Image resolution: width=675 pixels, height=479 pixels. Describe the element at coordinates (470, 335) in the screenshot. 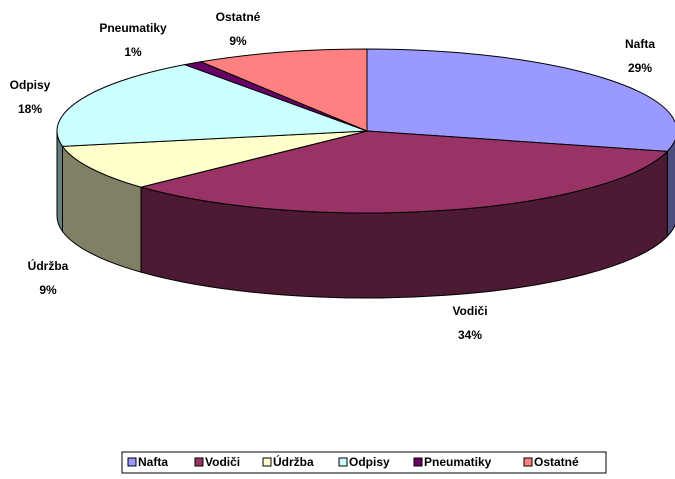

I see `slice-value-label: 34%` at that location.